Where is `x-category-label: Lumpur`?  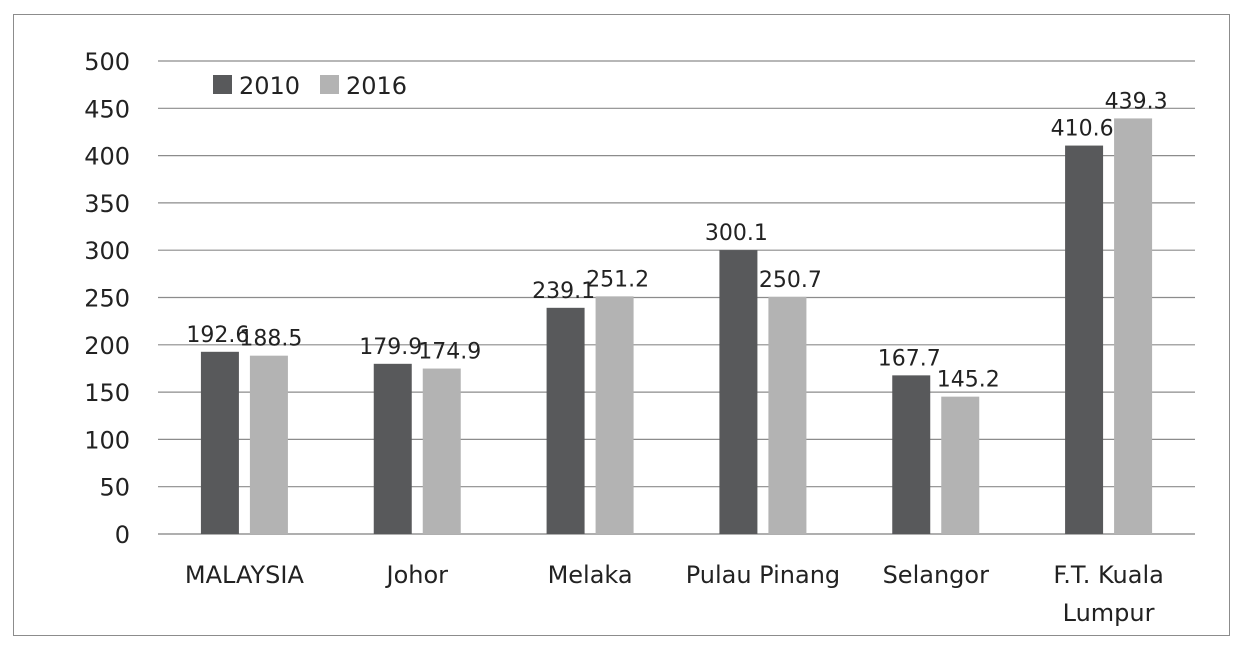
x-category-label: Lumpur is located at coordinates (1109, 613).